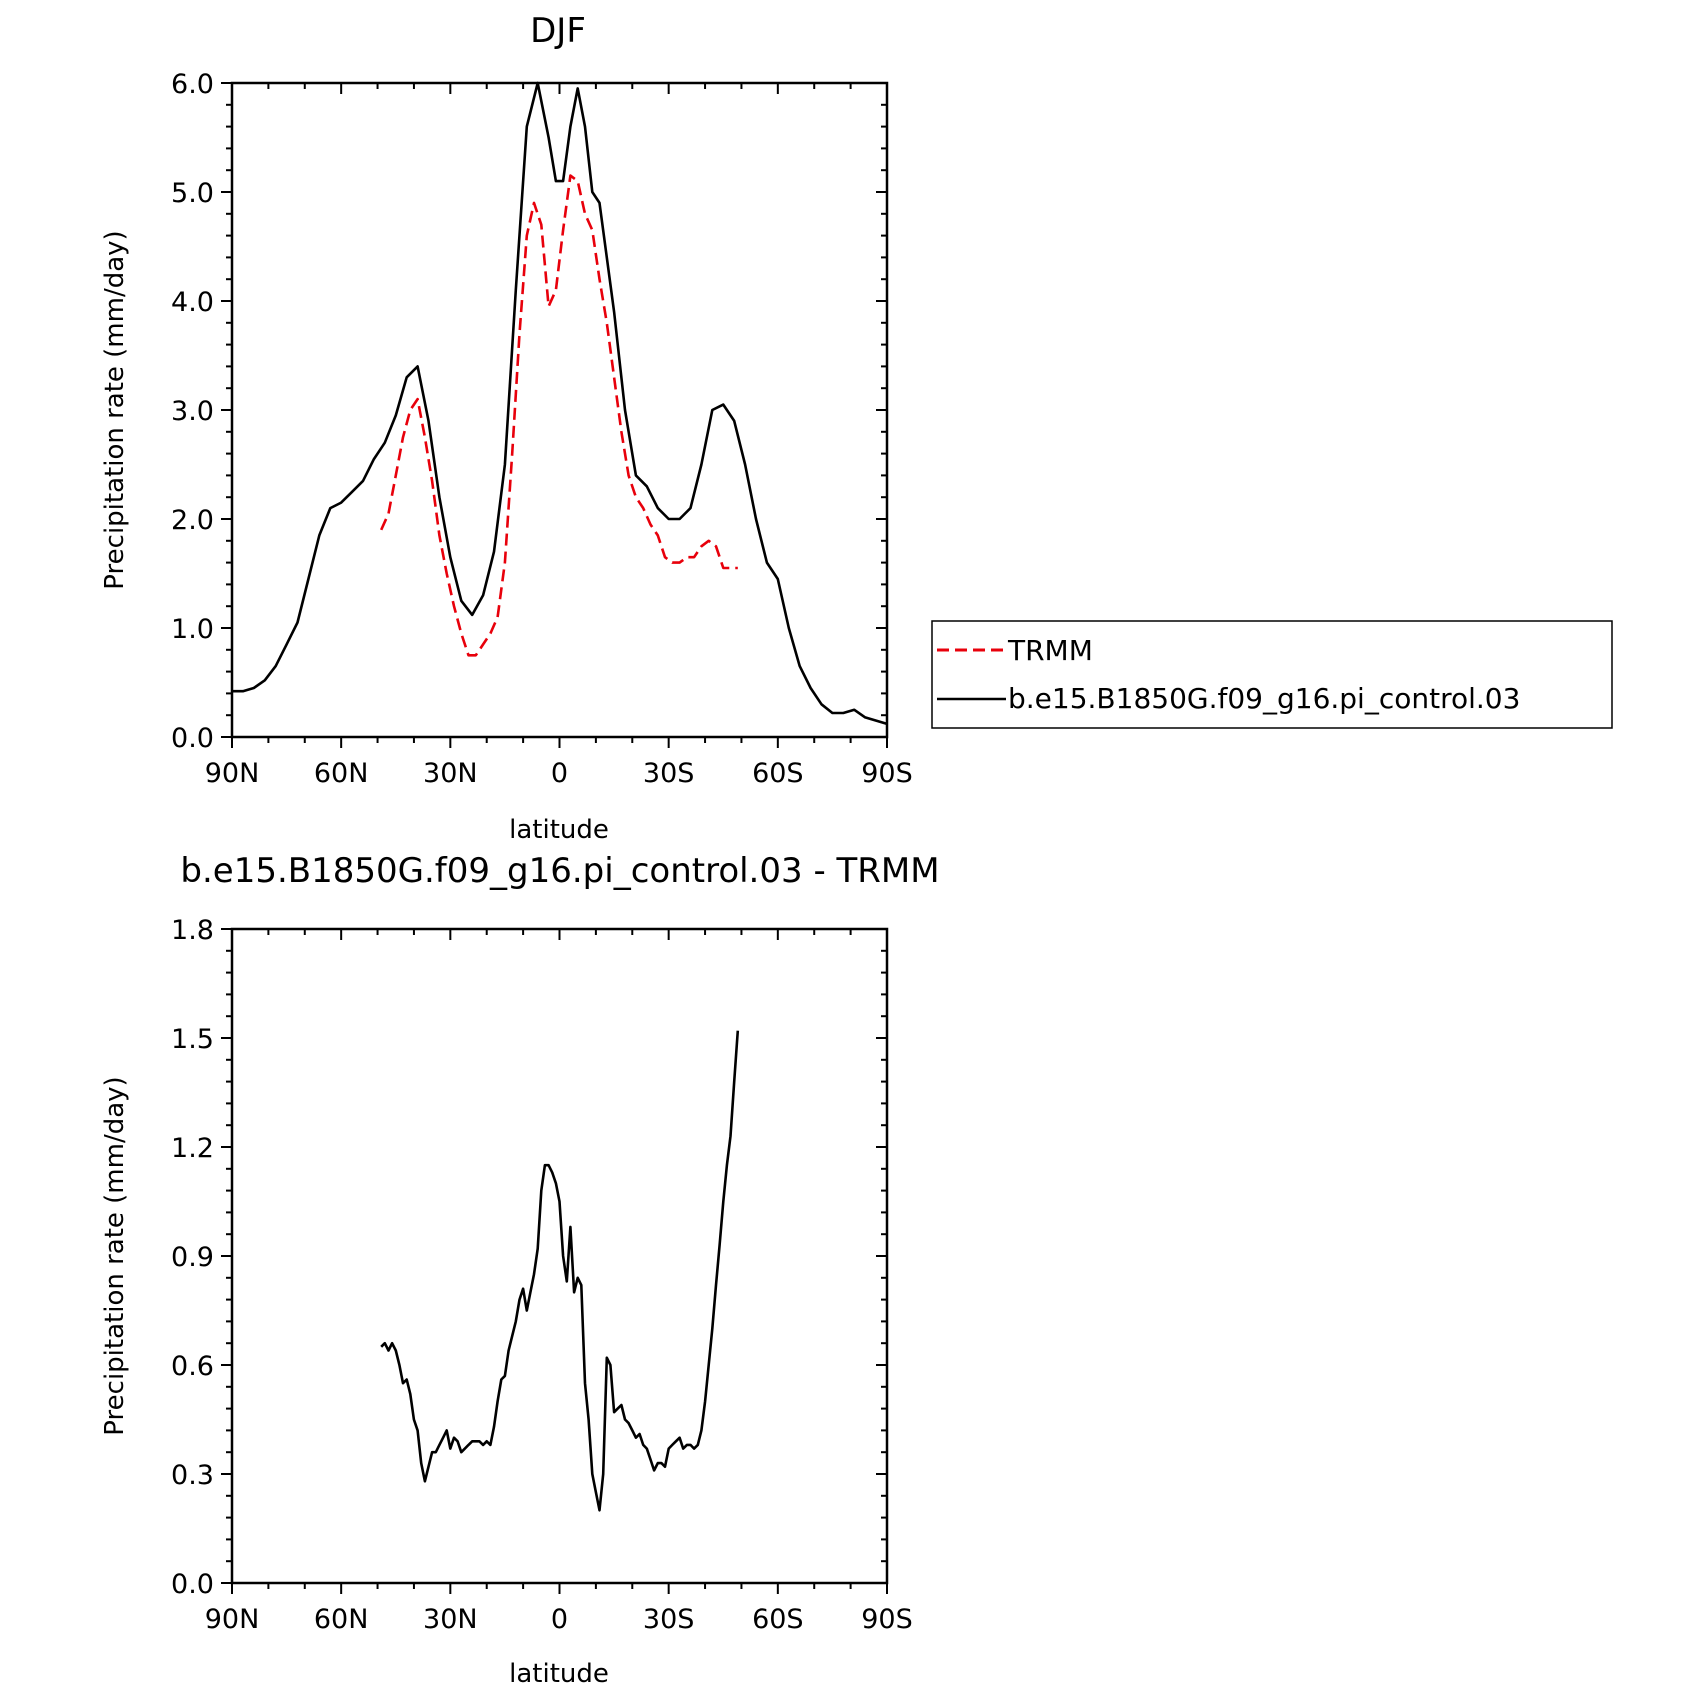 The width and height of the screenshot is (1694, 1691). What do you see at coordinates (192, 1475) in the screenshot?
I see `y-tick-label: 0.3` at bounding box center [192, 1475].